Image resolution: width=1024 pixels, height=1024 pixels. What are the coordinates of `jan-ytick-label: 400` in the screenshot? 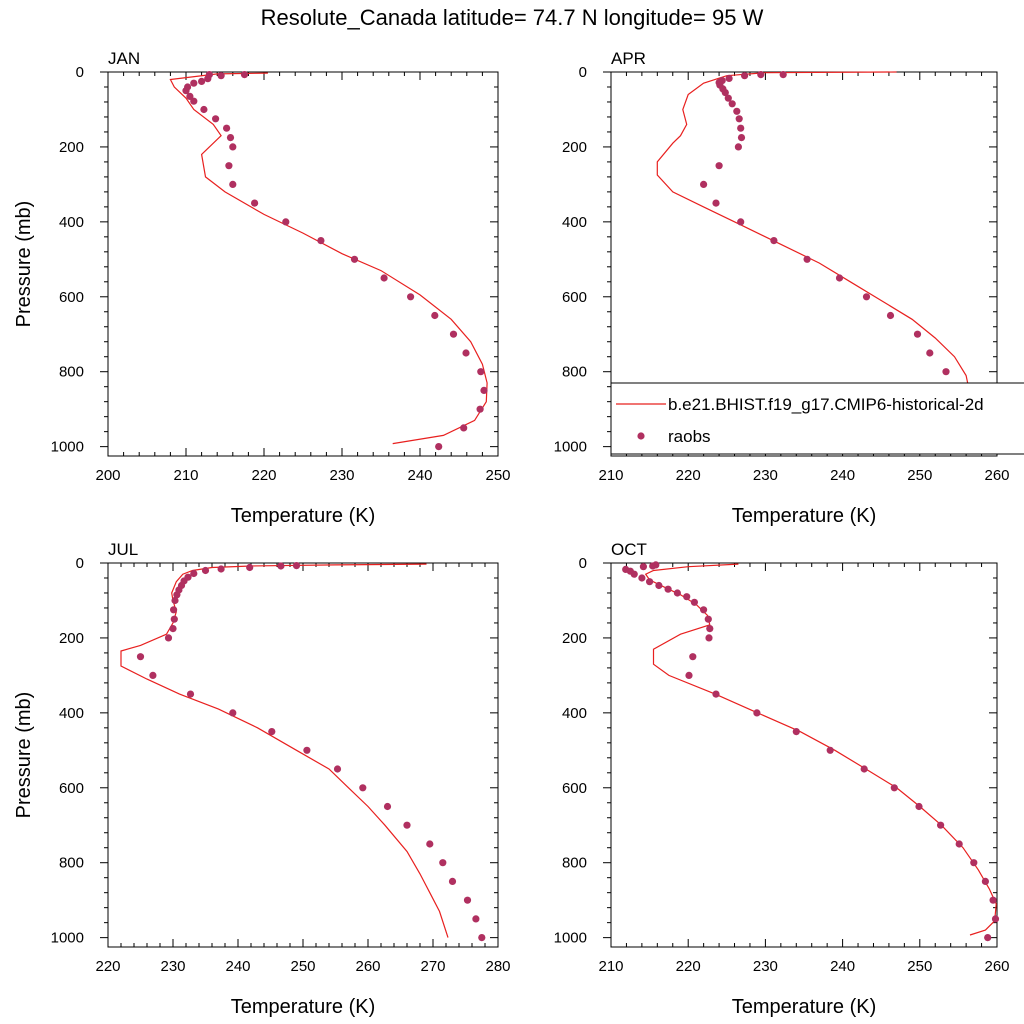 It's located at (71, 222).